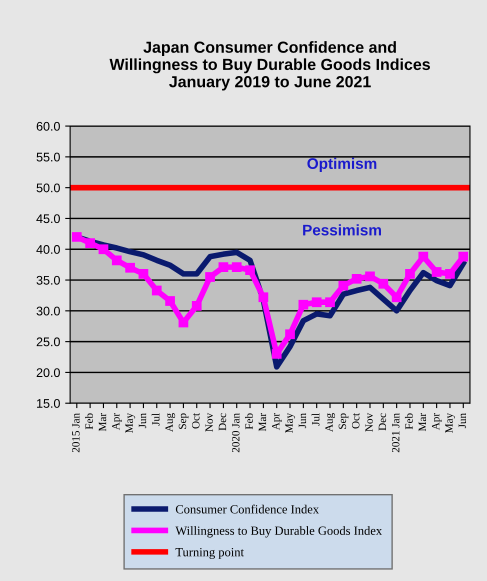  I want to click on chart-title: Japan Consumer Confidence and Willingness to Buy Durable Goods Indices January 2019 to June 2021, so click(270, 65).